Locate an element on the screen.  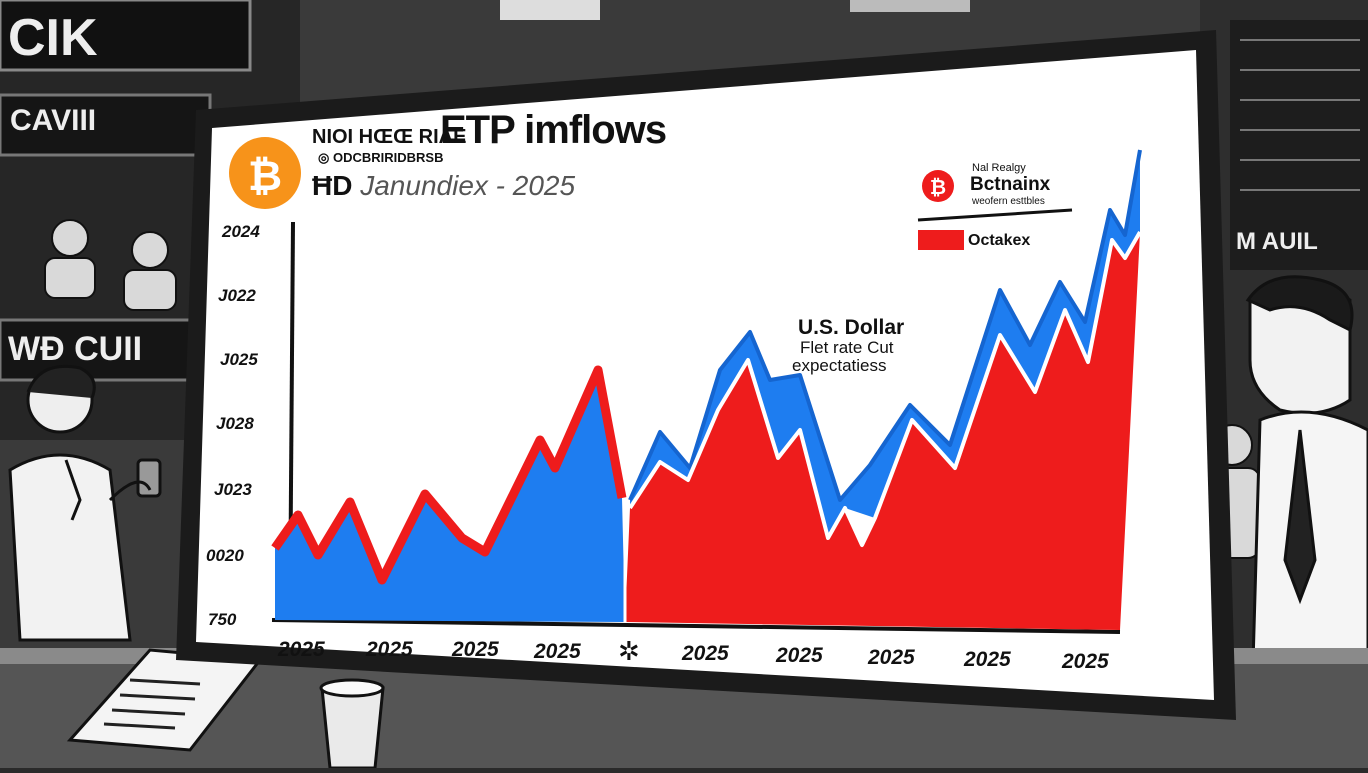
chart-subtitle-line1: NIOI HŒŒ RIAE is located at coordinates (389, 137).